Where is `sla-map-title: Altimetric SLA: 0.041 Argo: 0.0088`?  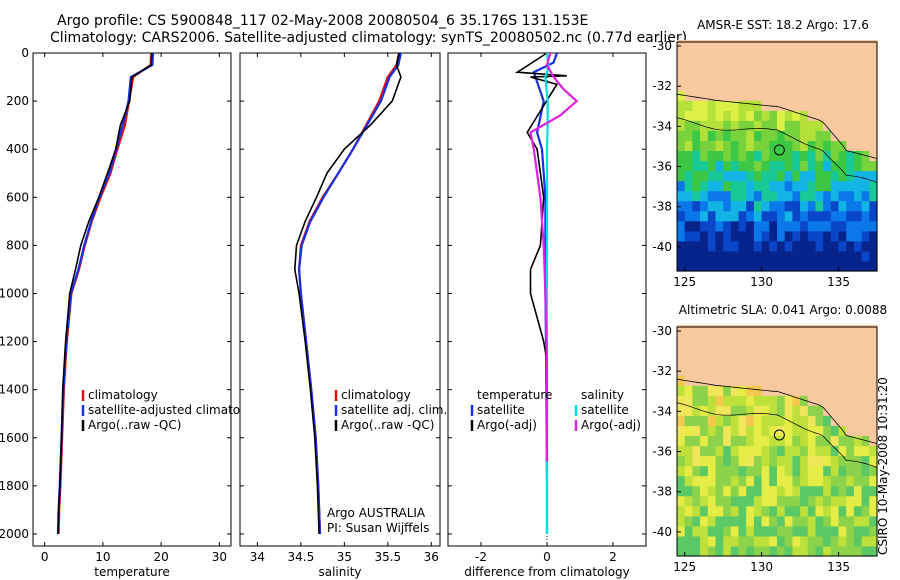 sla-map-title: Altimetric SLA: 0.041 Argo: 0.0088 is located at coordinates (783, 310).